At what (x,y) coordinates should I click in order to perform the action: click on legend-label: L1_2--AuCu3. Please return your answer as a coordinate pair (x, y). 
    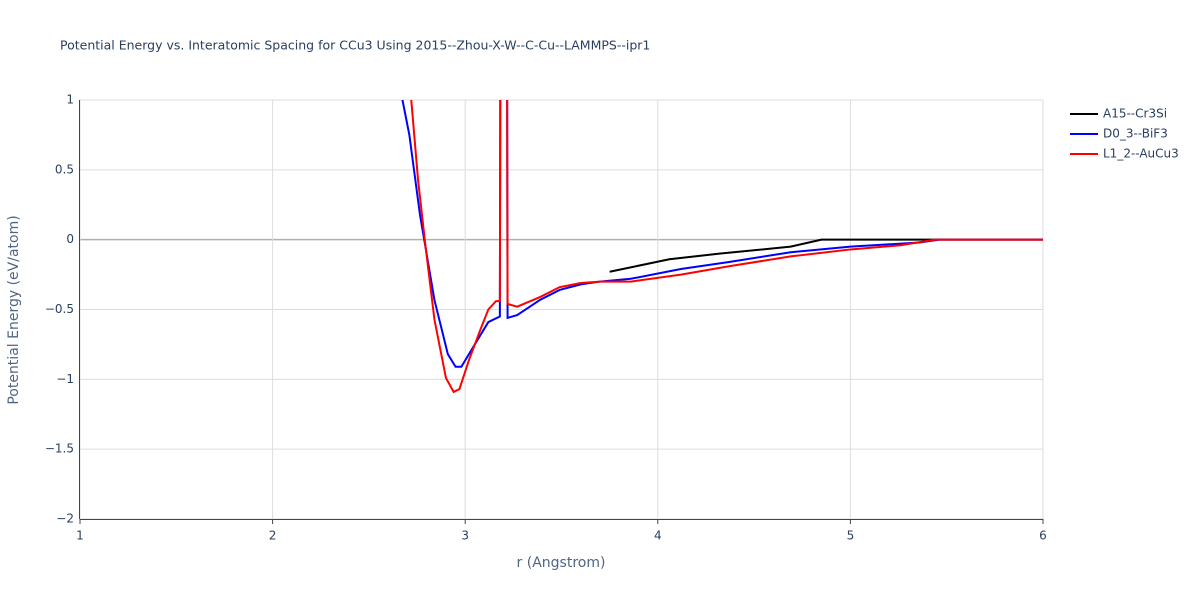
    Looking at the image, I should click on (1141, 154).